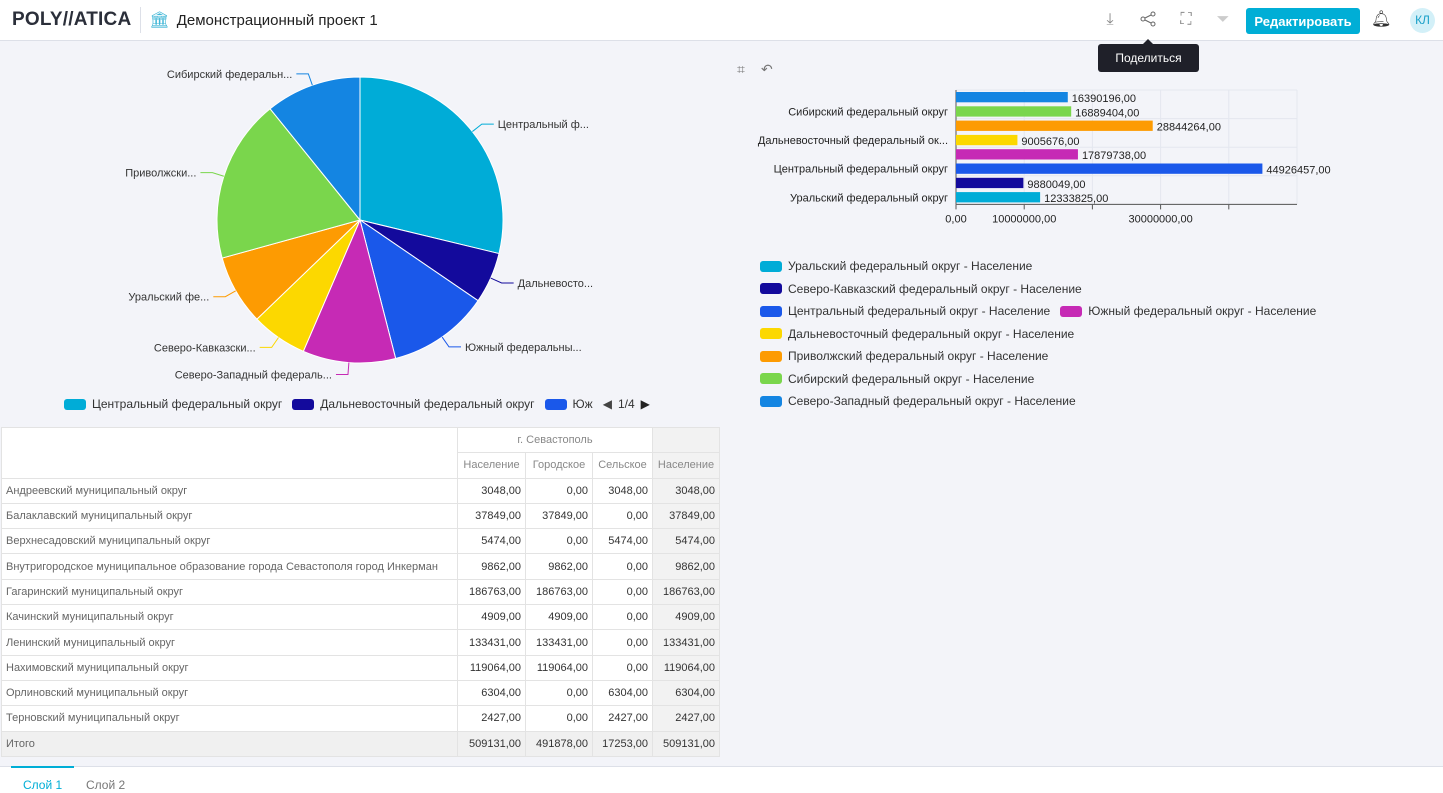 The width and height of the screenshot is (1443, 793). What do you see at coordinates (1050, 142) in the screenshot?
I see `bar-value-label: 9005676,00` at bounding box center [1050, 142].